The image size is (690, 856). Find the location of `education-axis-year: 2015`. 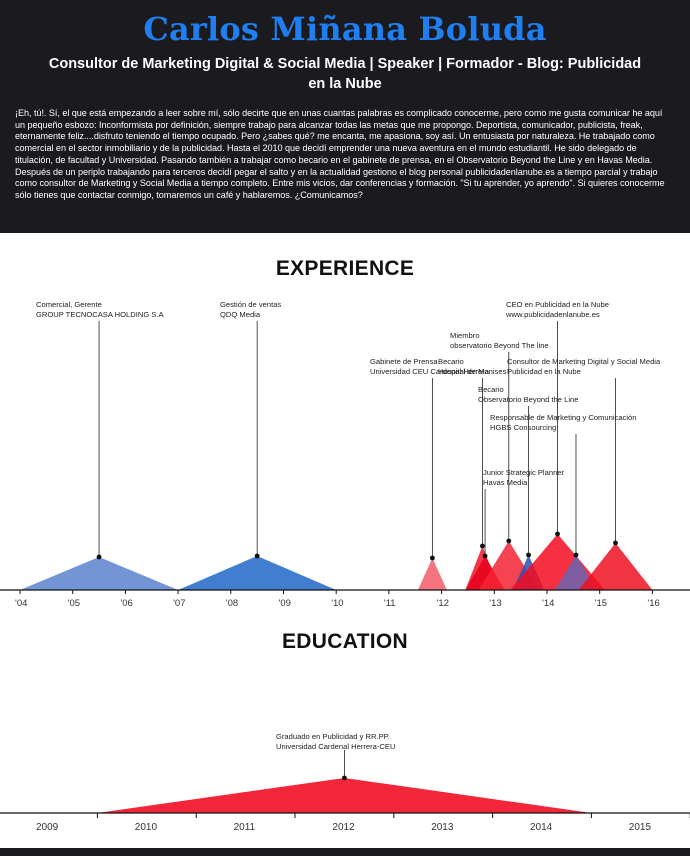

education-axis-year: 2015 is located at coordinates (640, 827).